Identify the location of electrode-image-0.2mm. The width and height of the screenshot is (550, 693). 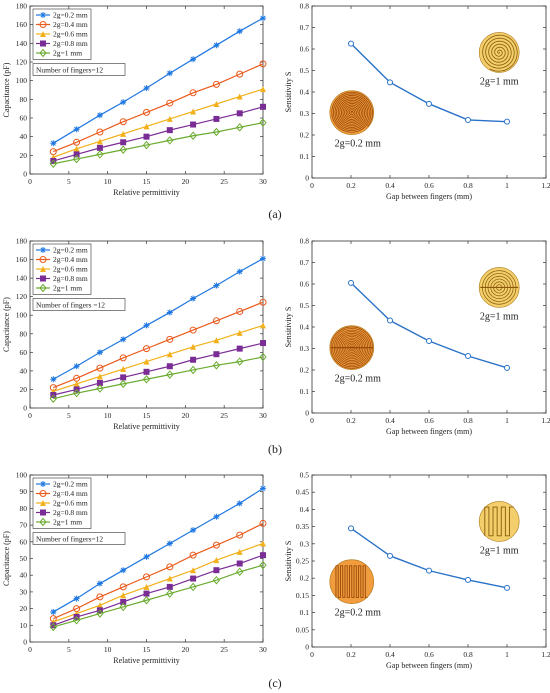
(352, 581).